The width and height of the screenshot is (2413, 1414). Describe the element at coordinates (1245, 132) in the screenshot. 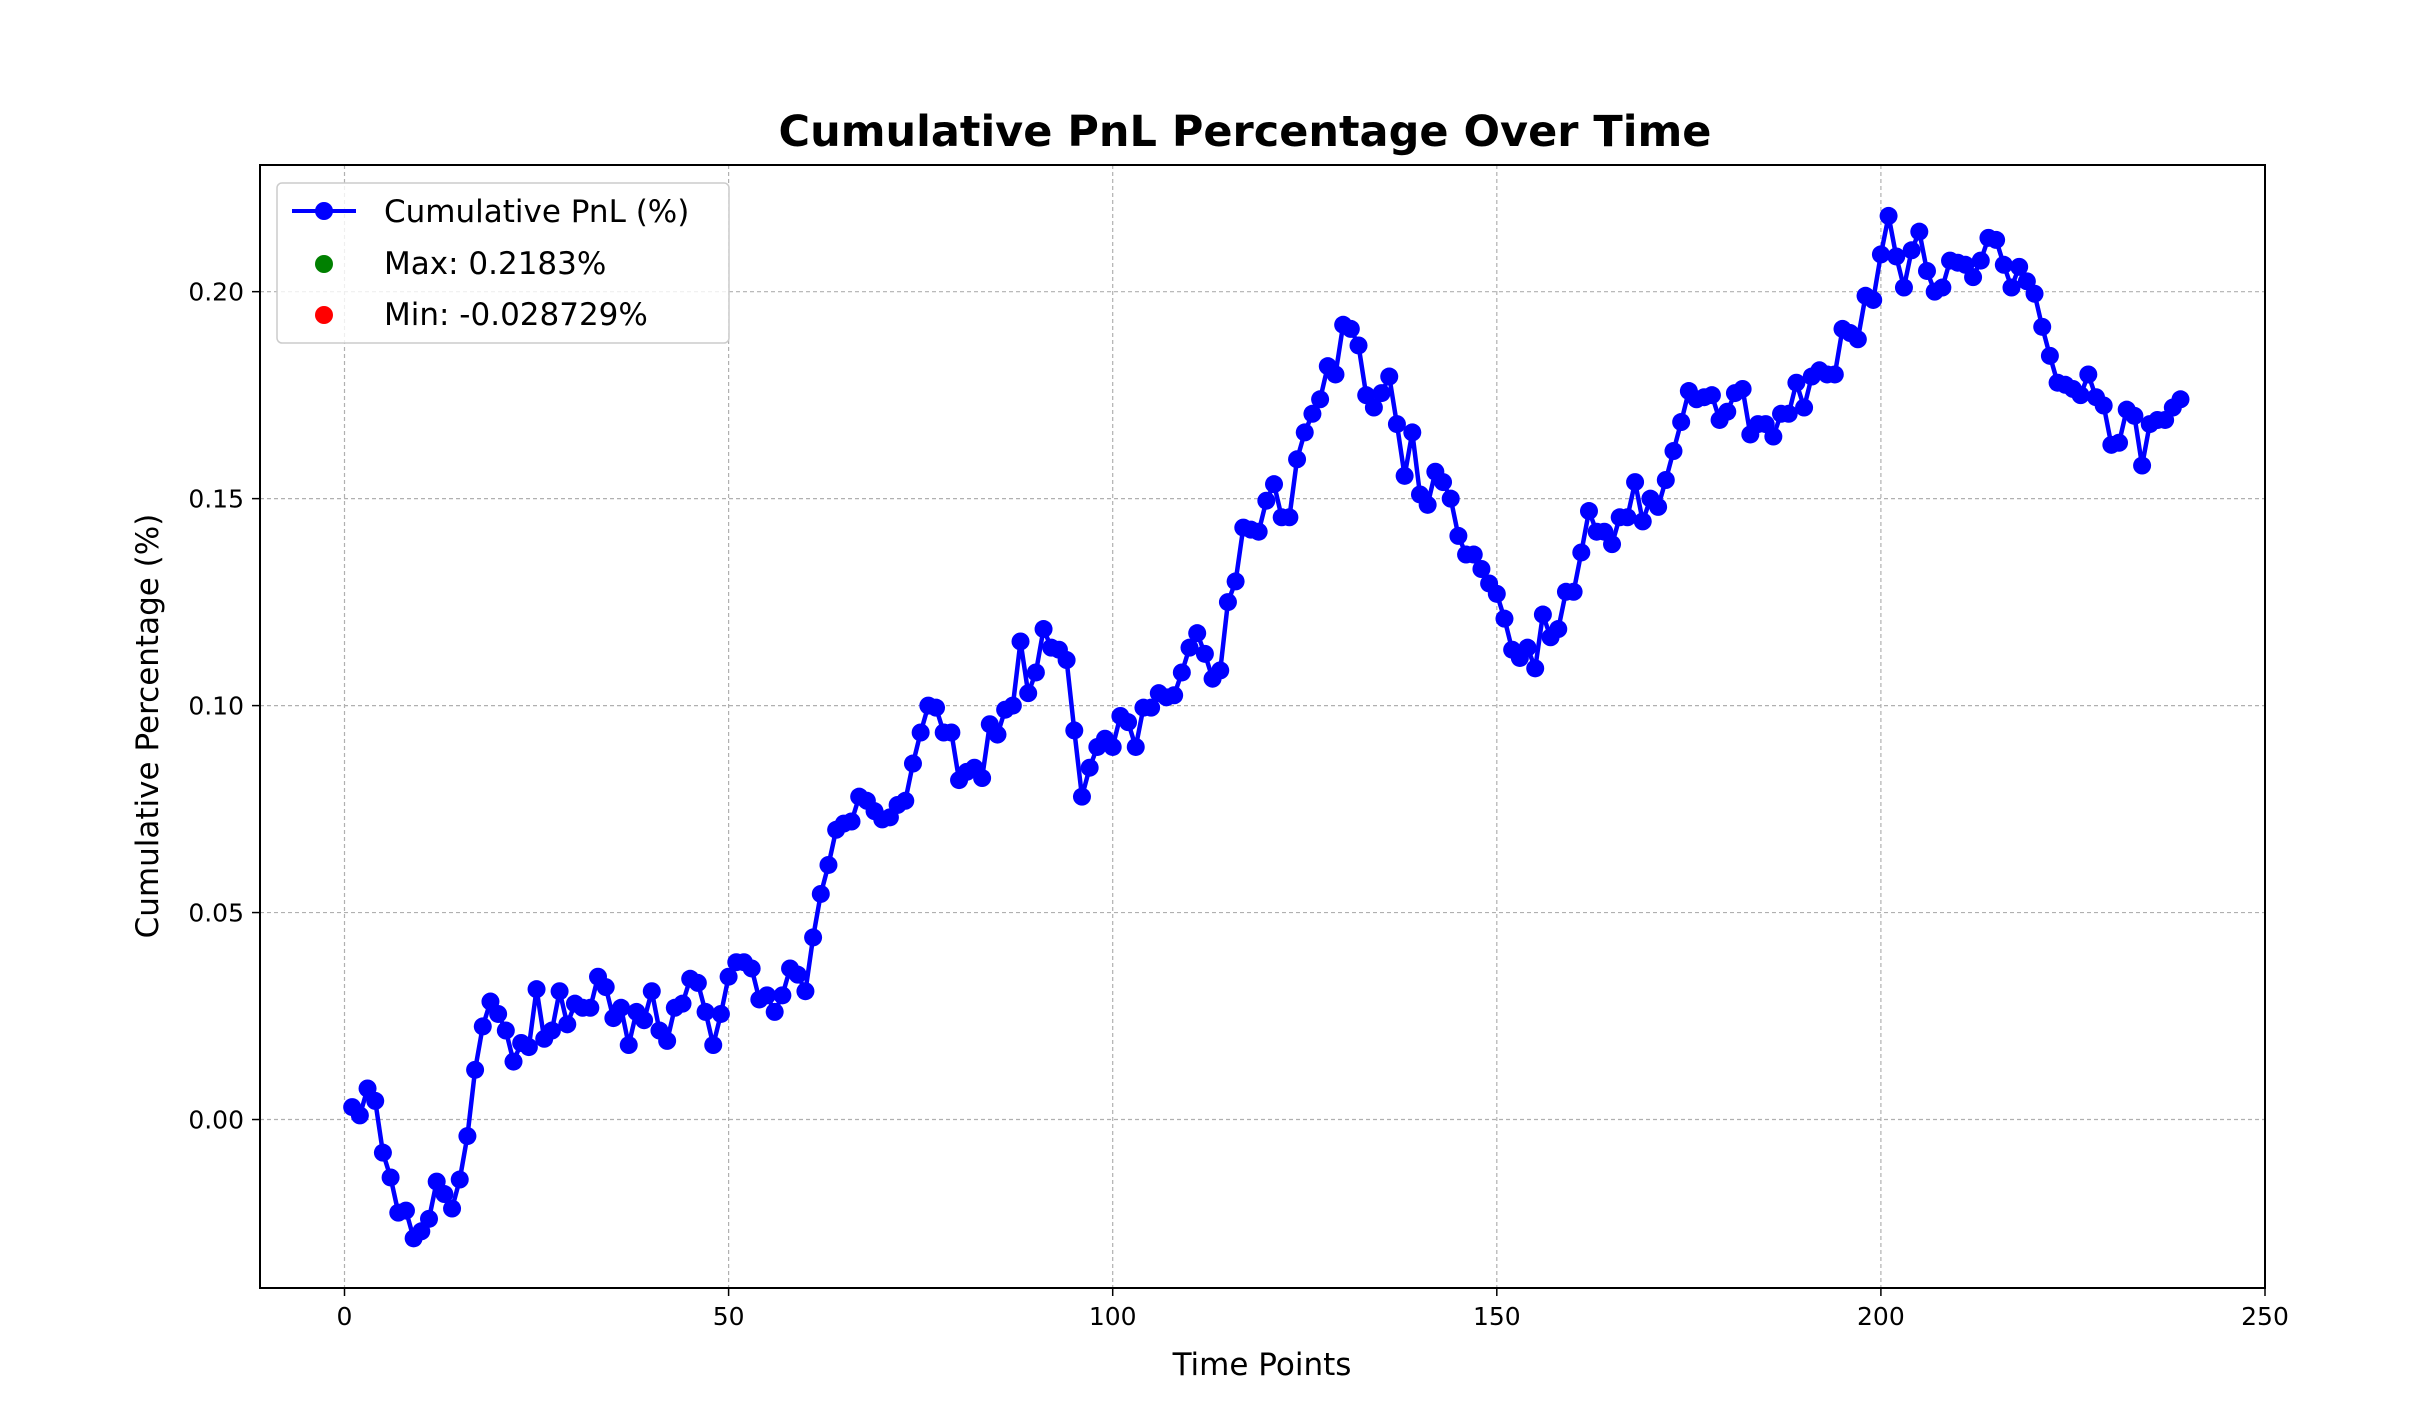

I see `chart-title: Cumulative PnL Percentage Over Time` at that location.